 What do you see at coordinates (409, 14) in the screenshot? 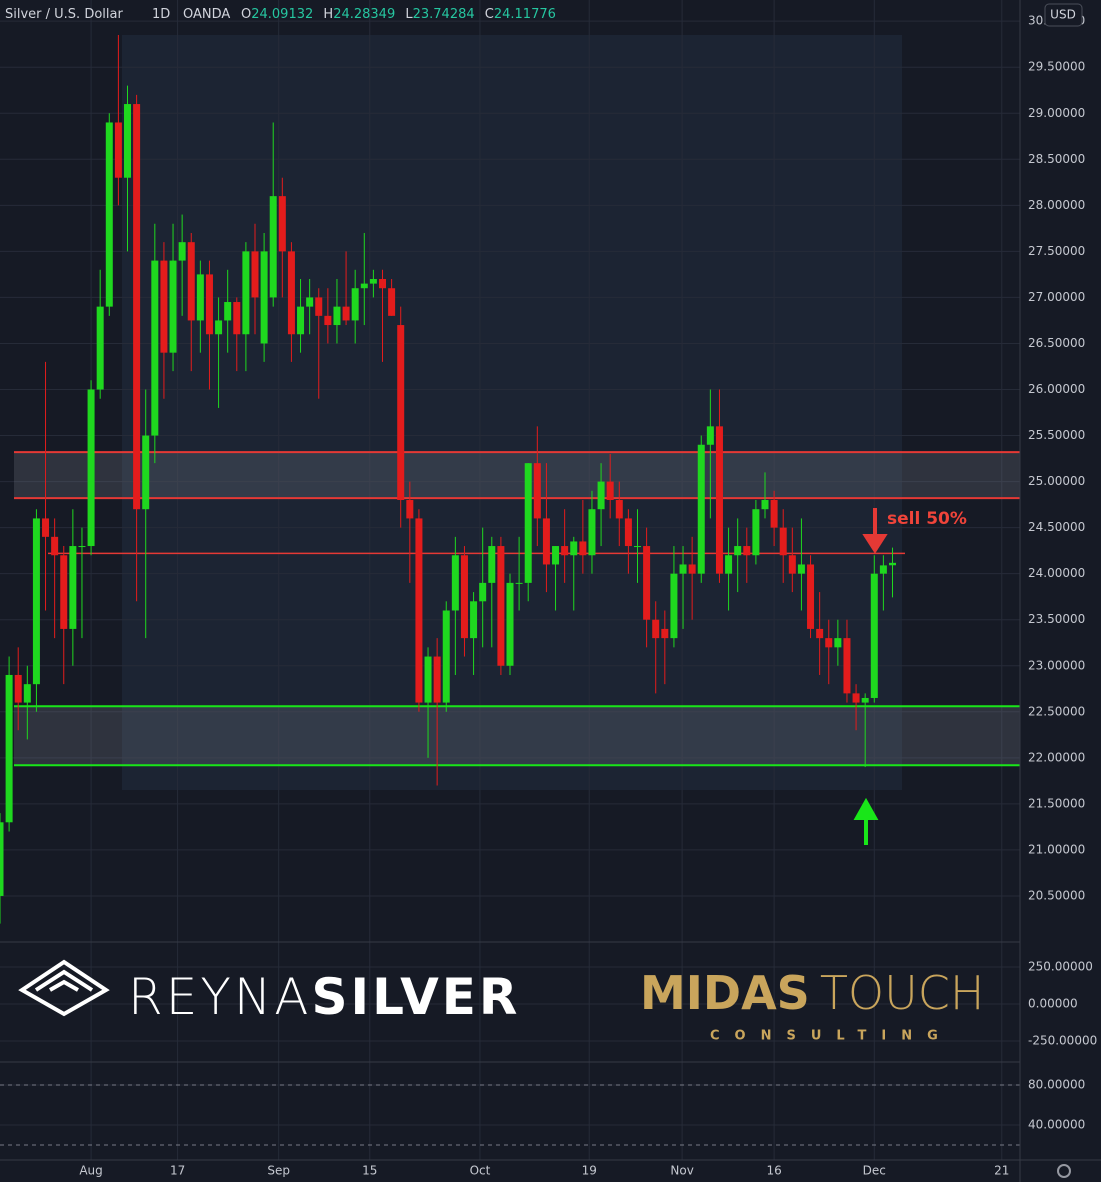
I see `ohlc-label: L` at bounding box center [409, 14].